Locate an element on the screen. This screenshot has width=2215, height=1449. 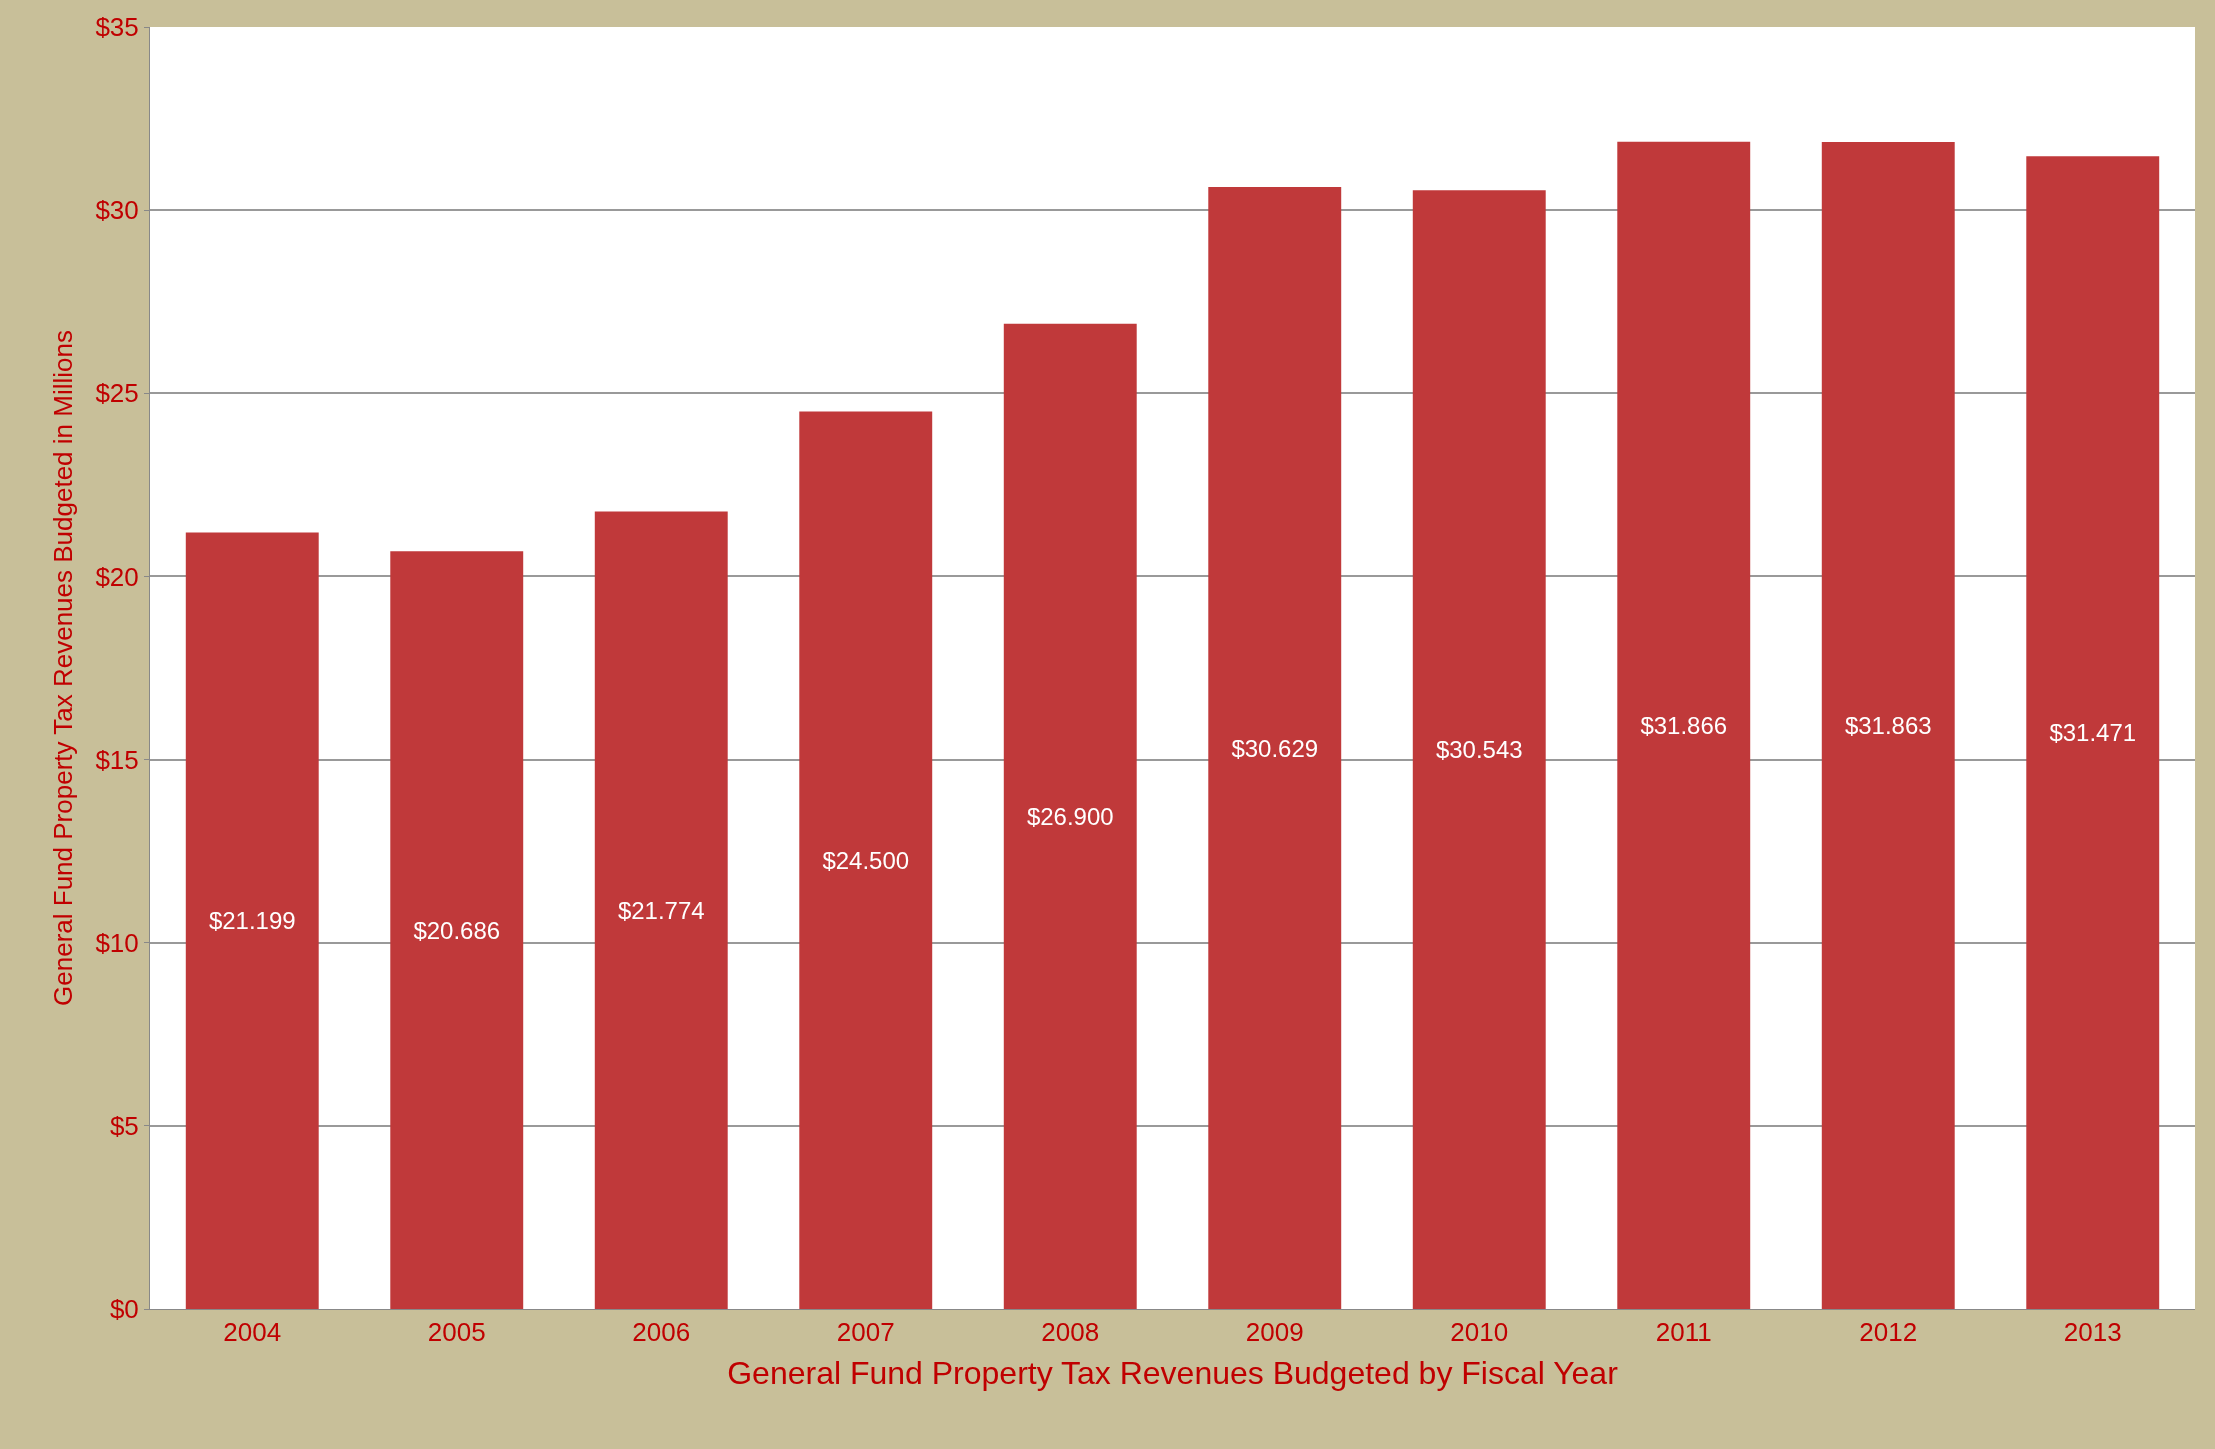
y-tick-label: $5 is located at coordinates (124, 1125).